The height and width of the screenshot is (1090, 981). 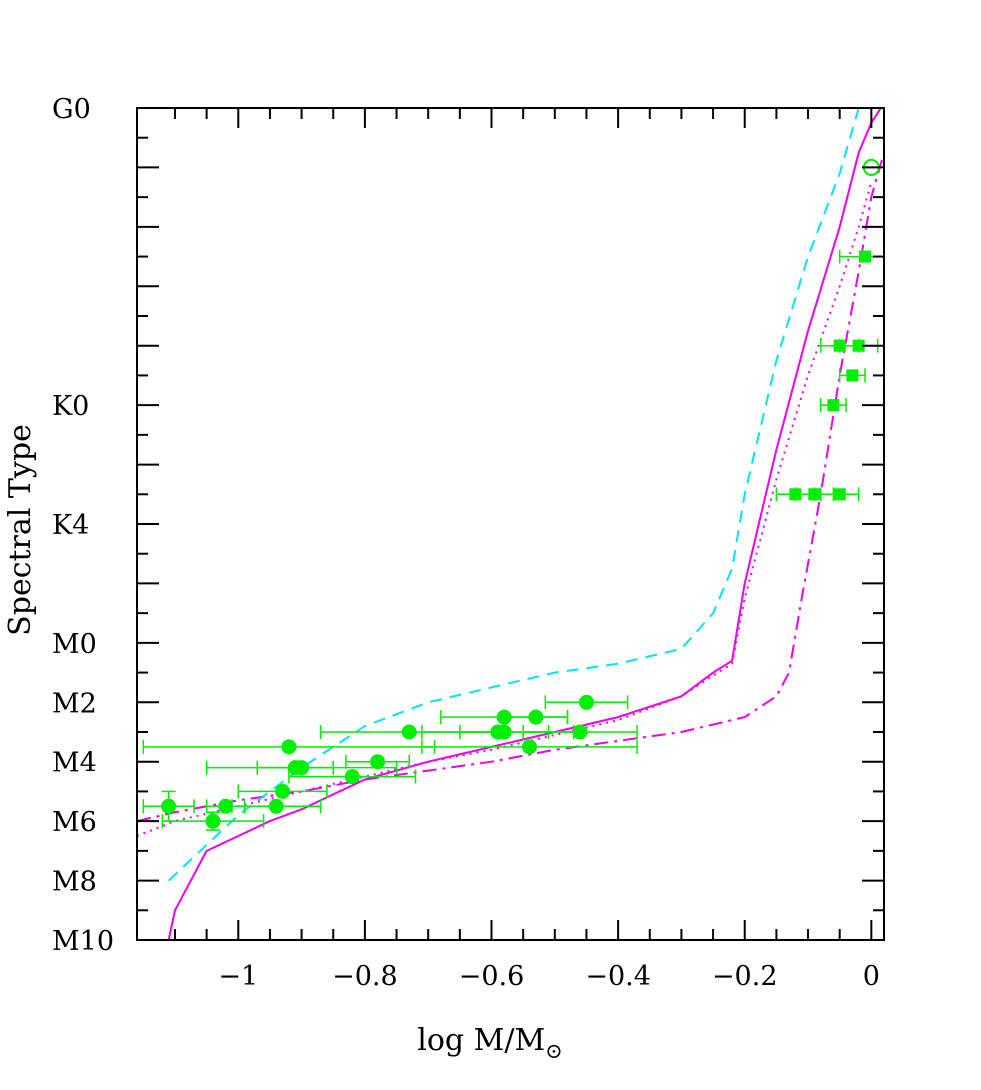 I want to click on x-tick-label: −0.2, so click(x=745, y=976).